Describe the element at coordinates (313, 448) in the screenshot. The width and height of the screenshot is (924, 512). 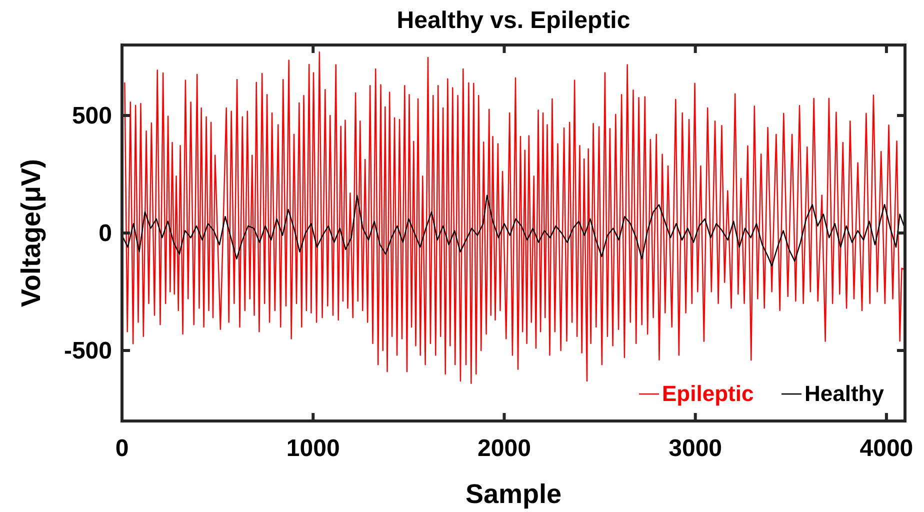
I see `x-tick-label: 1000` at that location.